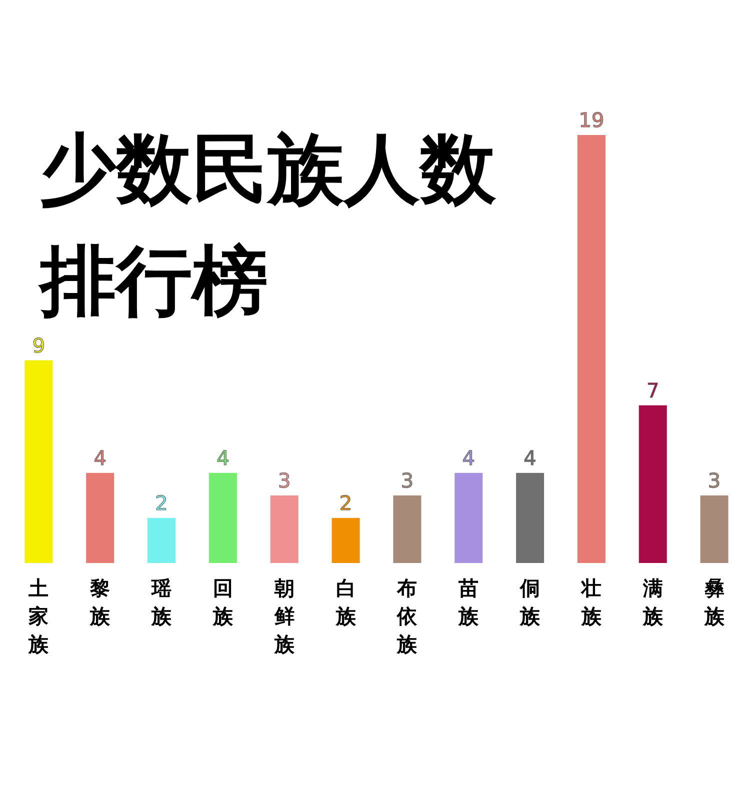 This screenshot has height=799, width=745. Describe the element at coordinates (161, 602) in the screenshot. I see `x-tick-label: 瑶族` at that location.